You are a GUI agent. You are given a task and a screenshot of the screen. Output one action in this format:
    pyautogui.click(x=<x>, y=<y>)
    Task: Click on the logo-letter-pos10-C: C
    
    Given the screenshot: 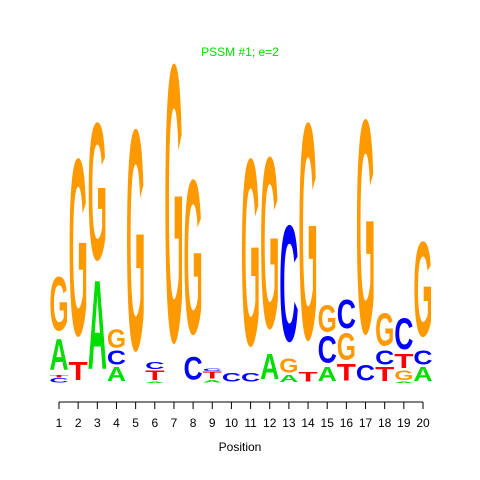 What is the action you would take?
    pyautogui.click(x=231, y=377)
    